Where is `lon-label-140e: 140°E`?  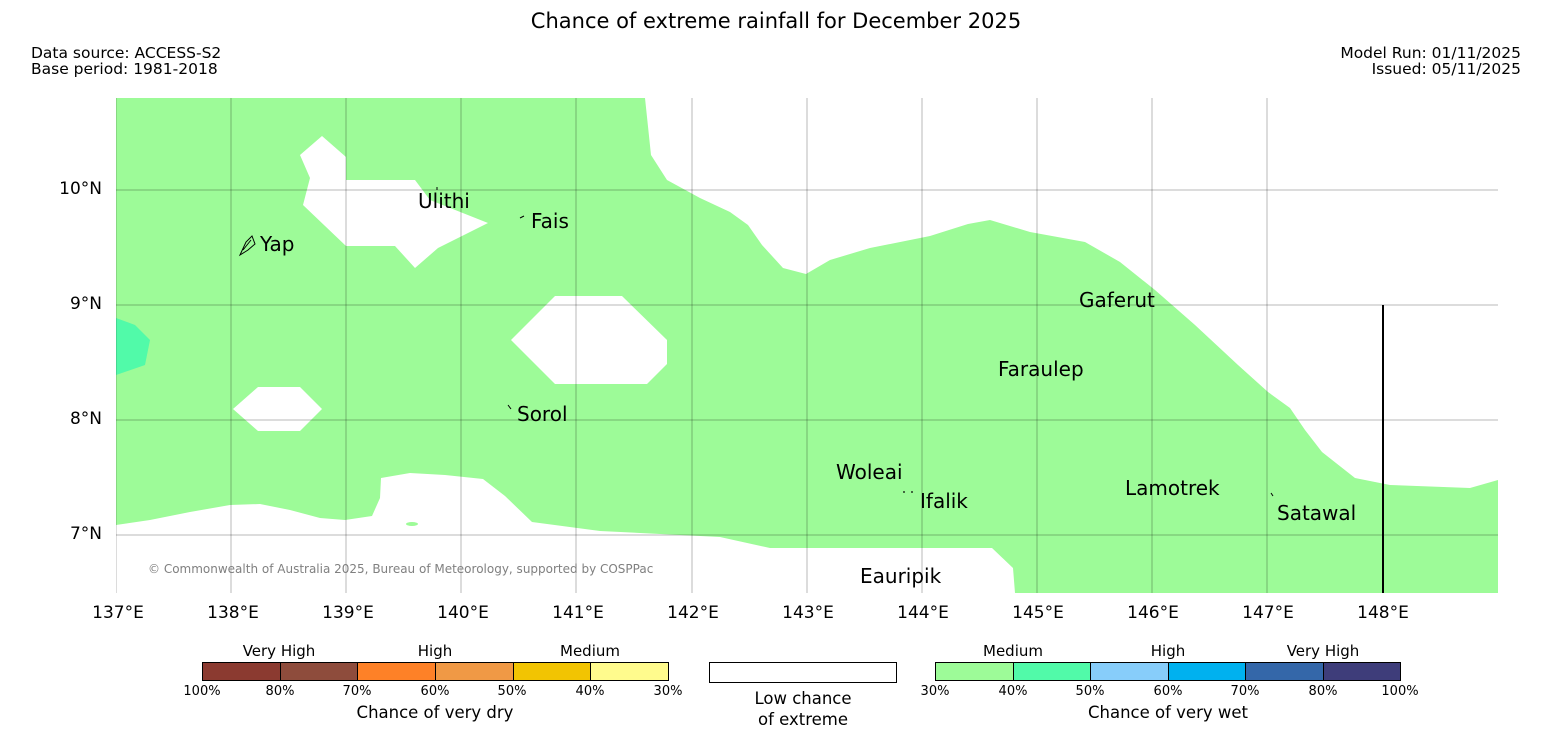
lon-label-140e: 140°E is located at coordinates (463, 613).